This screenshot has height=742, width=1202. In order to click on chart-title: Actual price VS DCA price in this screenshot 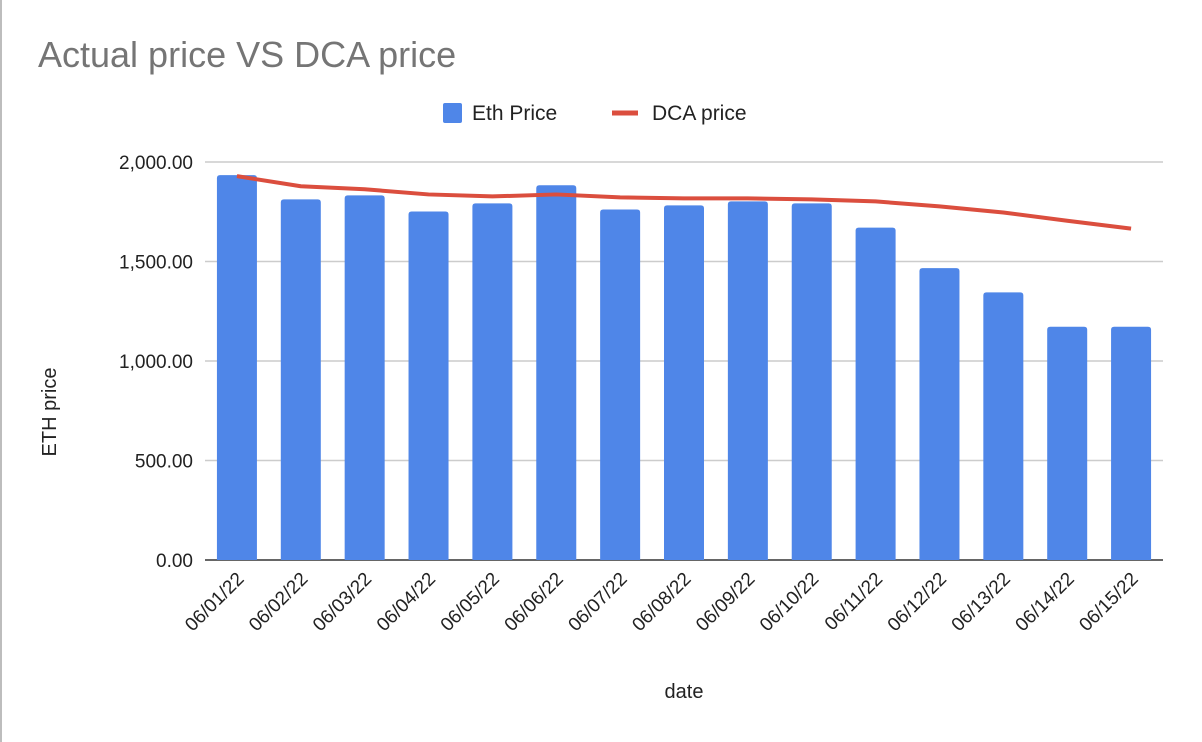, I will do `click(247, 54)`.